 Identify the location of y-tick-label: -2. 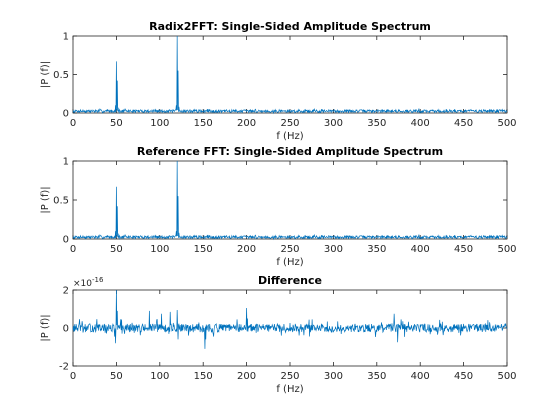
(64, 367).